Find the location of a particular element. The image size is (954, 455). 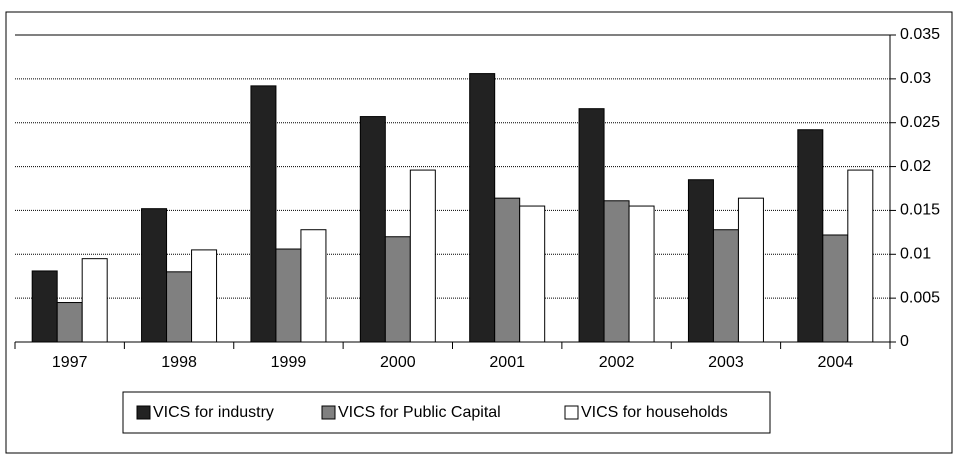

x-tick-label: 1997 is located at coordinates (70, 362).